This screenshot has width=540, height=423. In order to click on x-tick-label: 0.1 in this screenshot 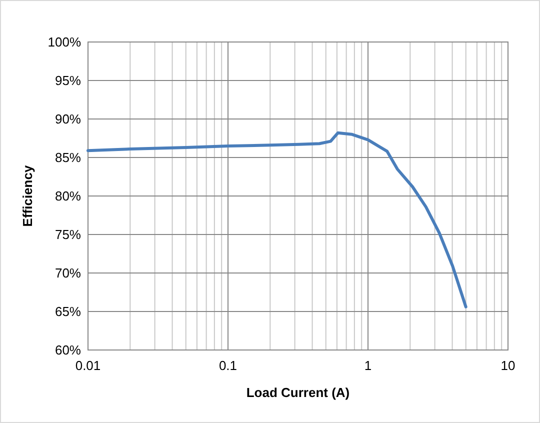, I will do `click(228, 365)`.